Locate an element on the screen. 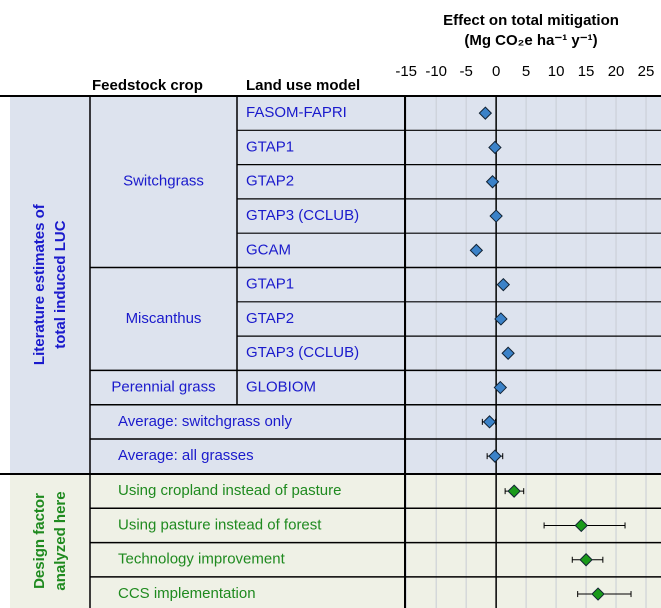  crop-label: Switchgrass is located at coordinates (163, 181).